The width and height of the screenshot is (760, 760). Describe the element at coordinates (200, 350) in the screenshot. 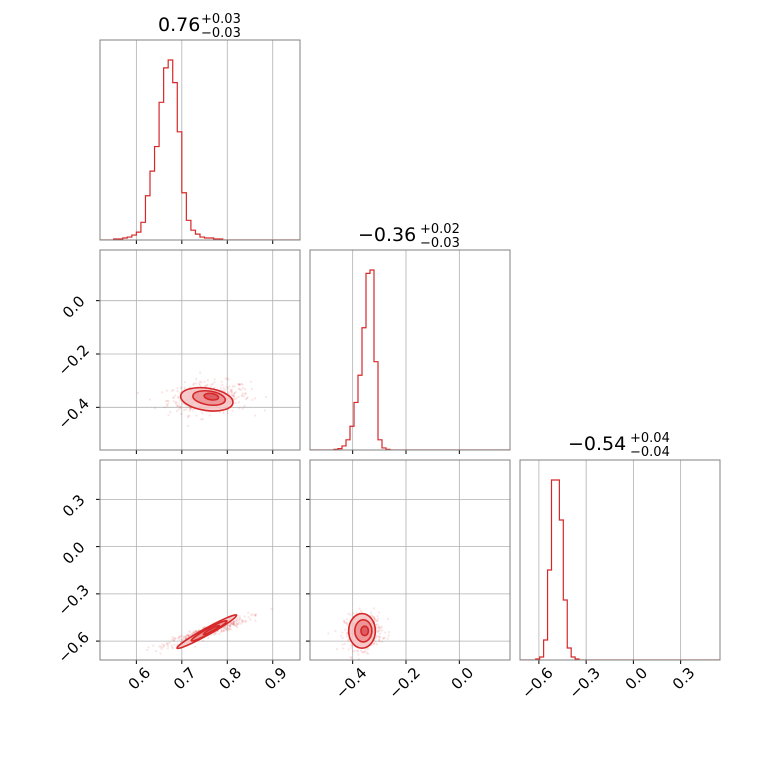

I see `panel-frame` at that location.